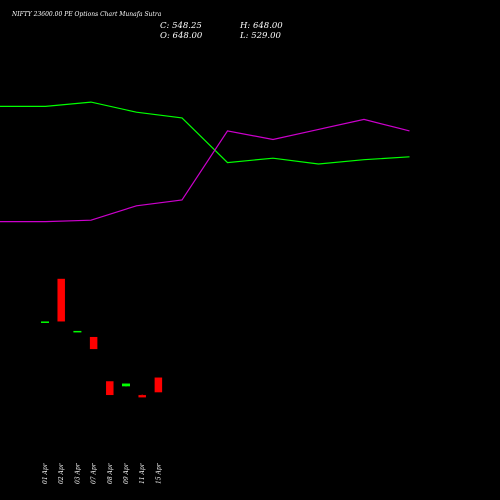  What do you see at coordinates (142, 473) in the screenshot?
I see `x-tick-label: 11 Apr` at bounding box center [142, 473].